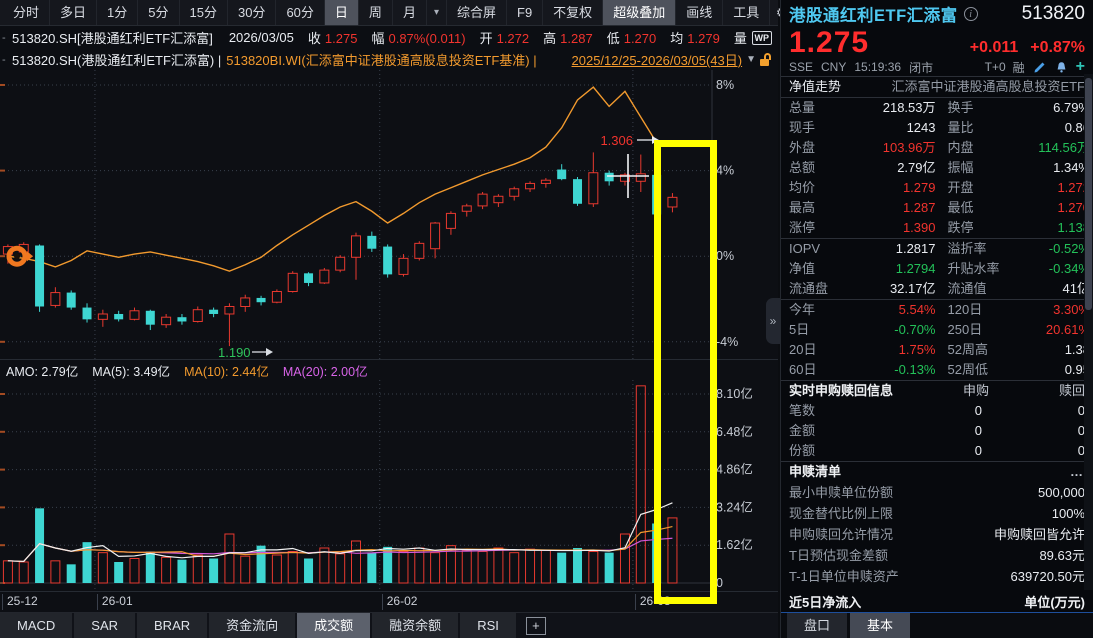  What do you see at coordinates (880, 625) in the screenshot?
I see `panel-tab: 基本` at bounding box center [880, 625].